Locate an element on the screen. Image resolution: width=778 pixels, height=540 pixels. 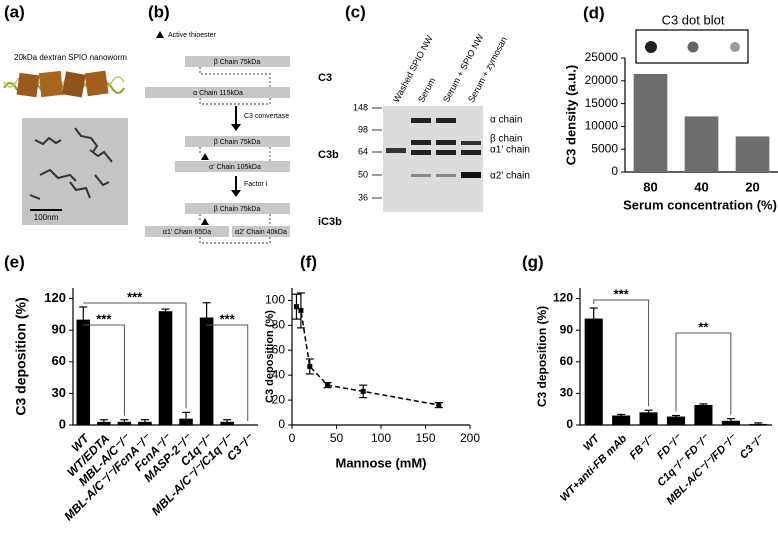
panel-label: (g) is located at coordinates (533, 261).